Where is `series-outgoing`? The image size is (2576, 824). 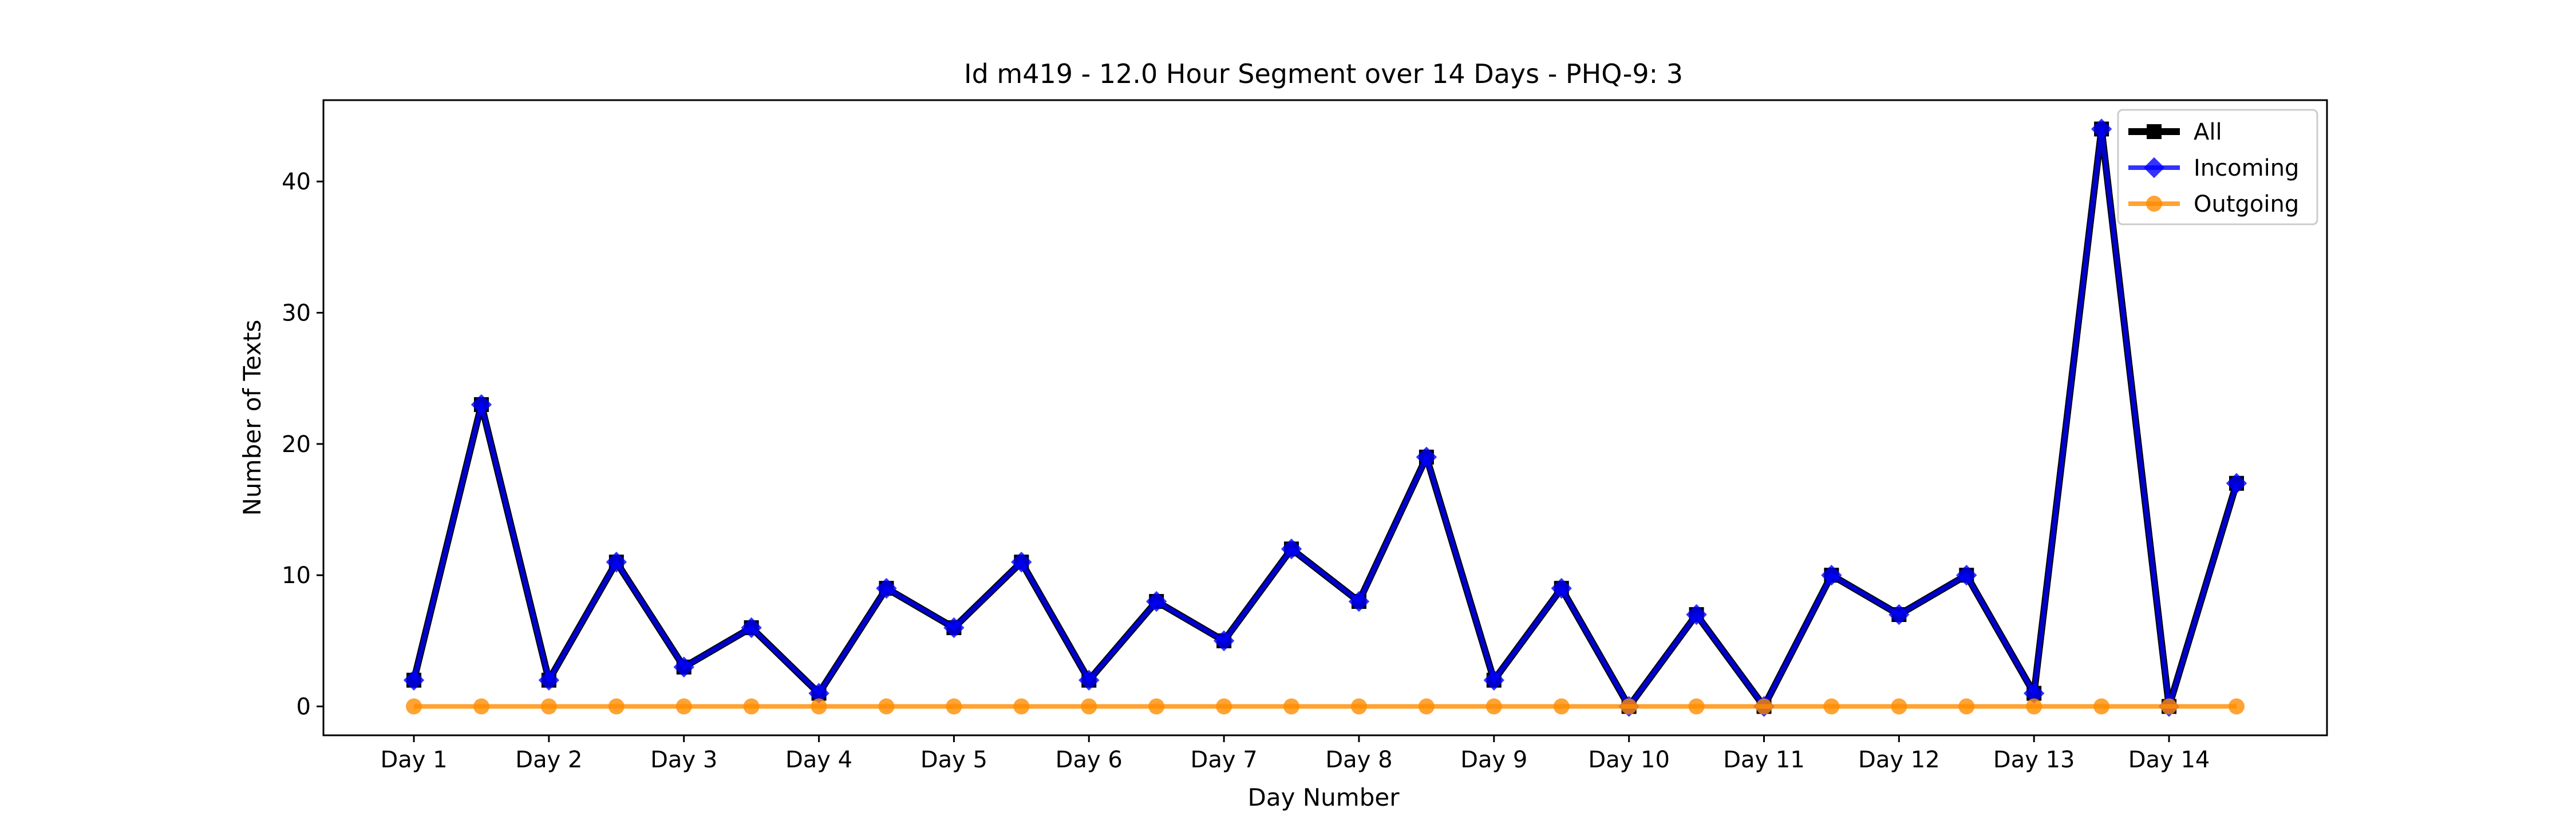 series-outgoing is located at coordinates (1325, 706).